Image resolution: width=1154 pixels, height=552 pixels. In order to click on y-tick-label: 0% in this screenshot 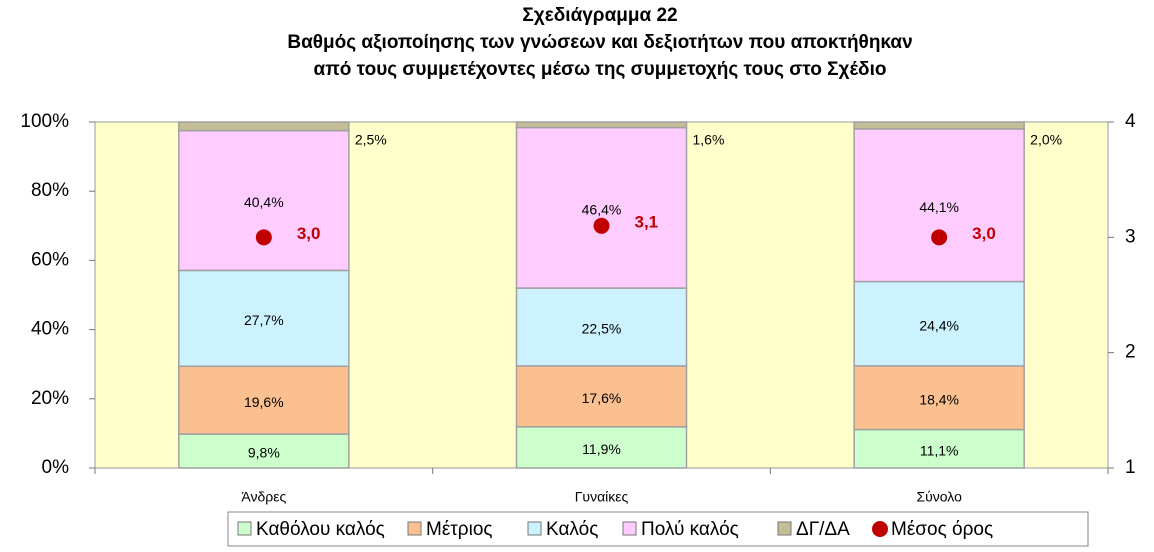, I will do `click(56, 467)`.